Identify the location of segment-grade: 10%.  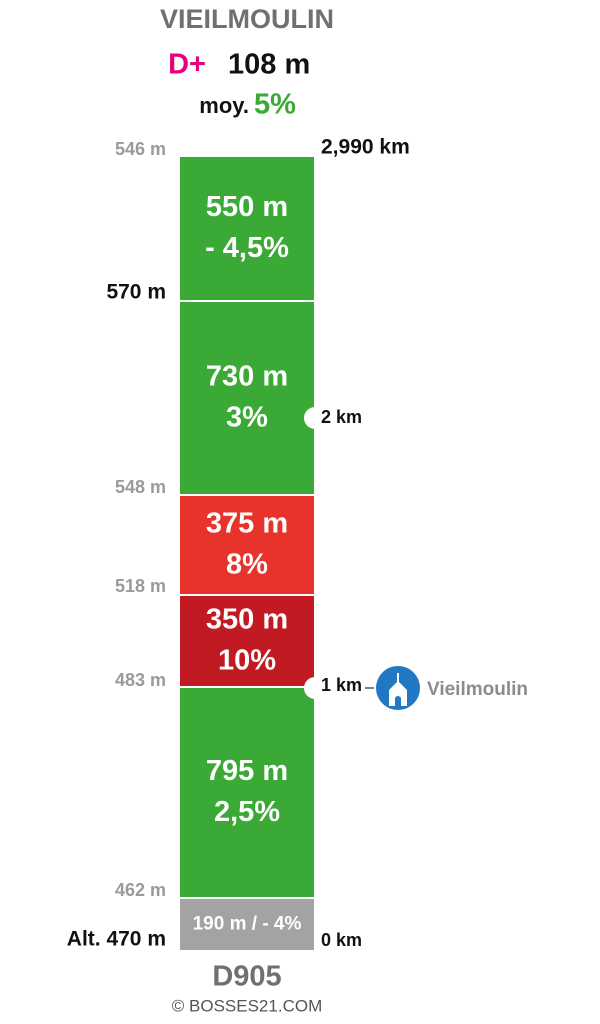
(247, 661).